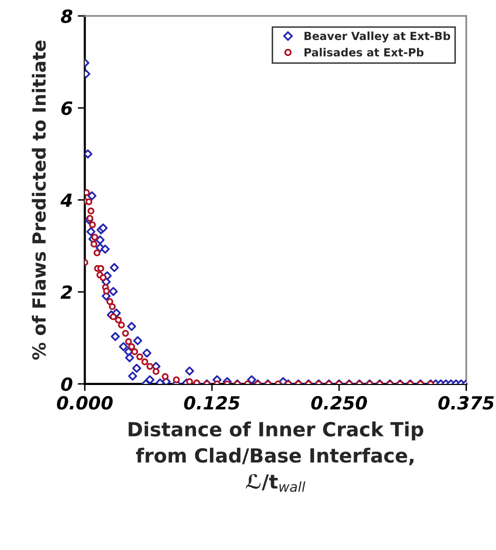  I want to click on y-tick-label: 0, so click(66, 384).